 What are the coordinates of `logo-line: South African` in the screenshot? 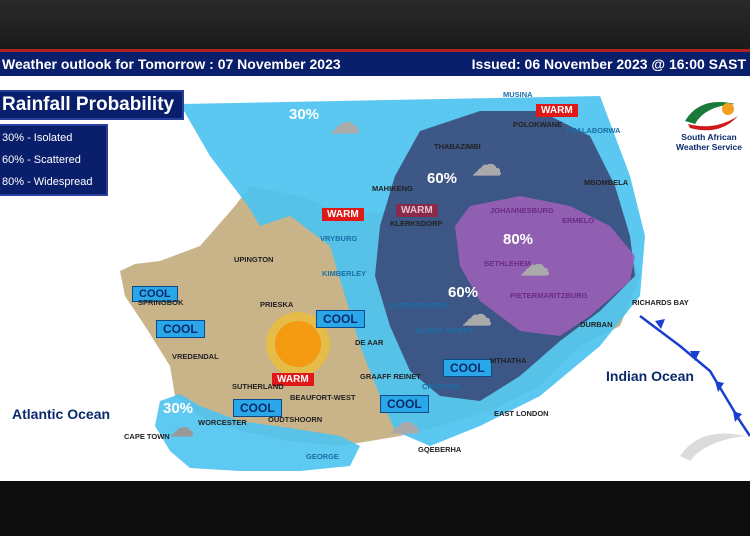 It's located at (709, 137).